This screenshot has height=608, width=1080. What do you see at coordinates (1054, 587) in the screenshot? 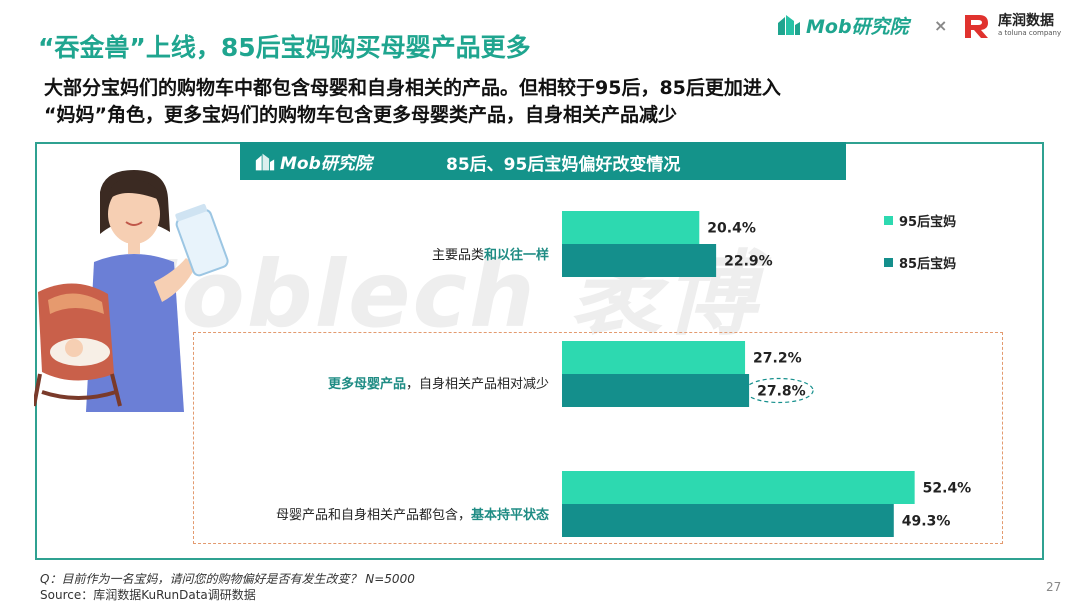
I see `page-number: 27` at bounding box center [1054, 587].